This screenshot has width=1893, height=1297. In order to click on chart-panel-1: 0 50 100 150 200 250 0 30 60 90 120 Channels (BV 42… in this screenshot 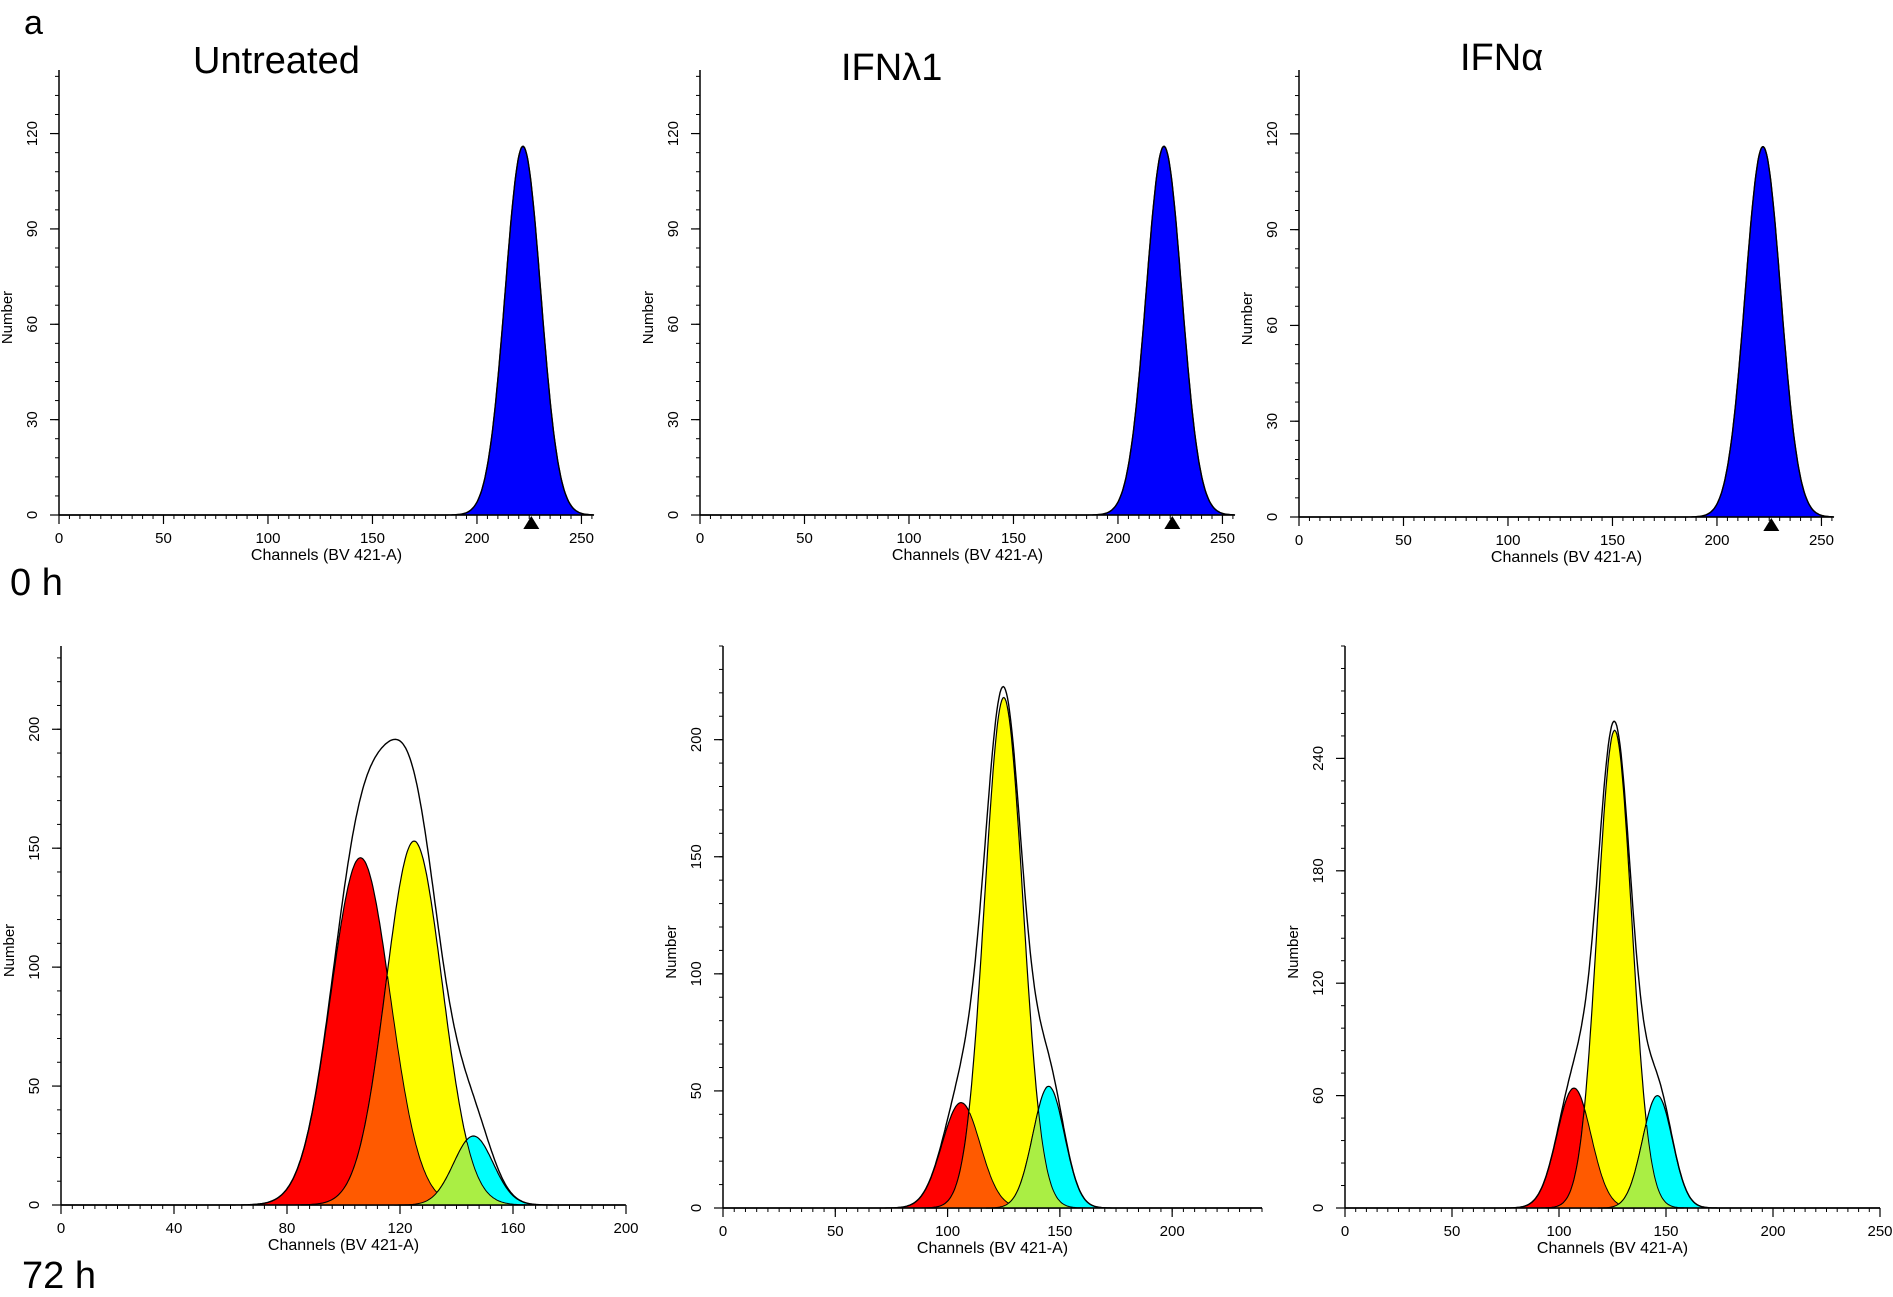, I will do `click(297, 317)`.